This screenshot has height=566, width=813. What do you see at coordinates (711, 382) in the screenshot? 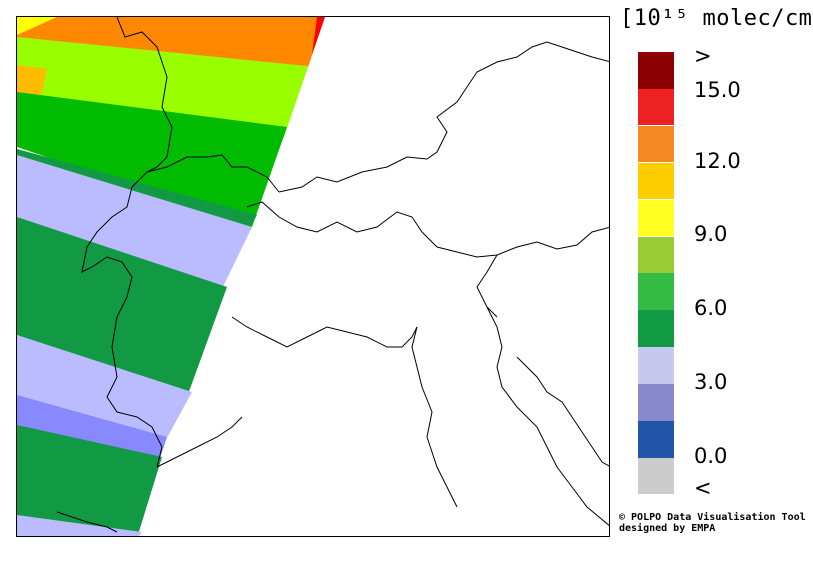
I see `legend-tick-label: 3.0` at bounding box center [711, 382].